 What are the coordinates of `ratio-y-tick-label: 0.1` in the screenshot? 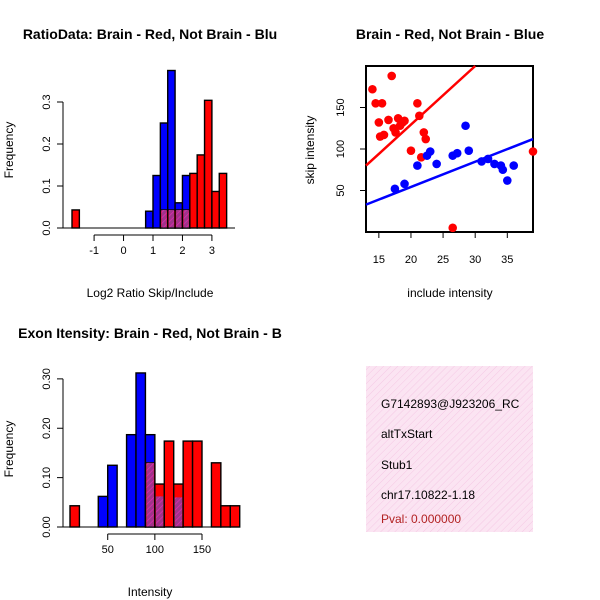 It's located at (47, 185).